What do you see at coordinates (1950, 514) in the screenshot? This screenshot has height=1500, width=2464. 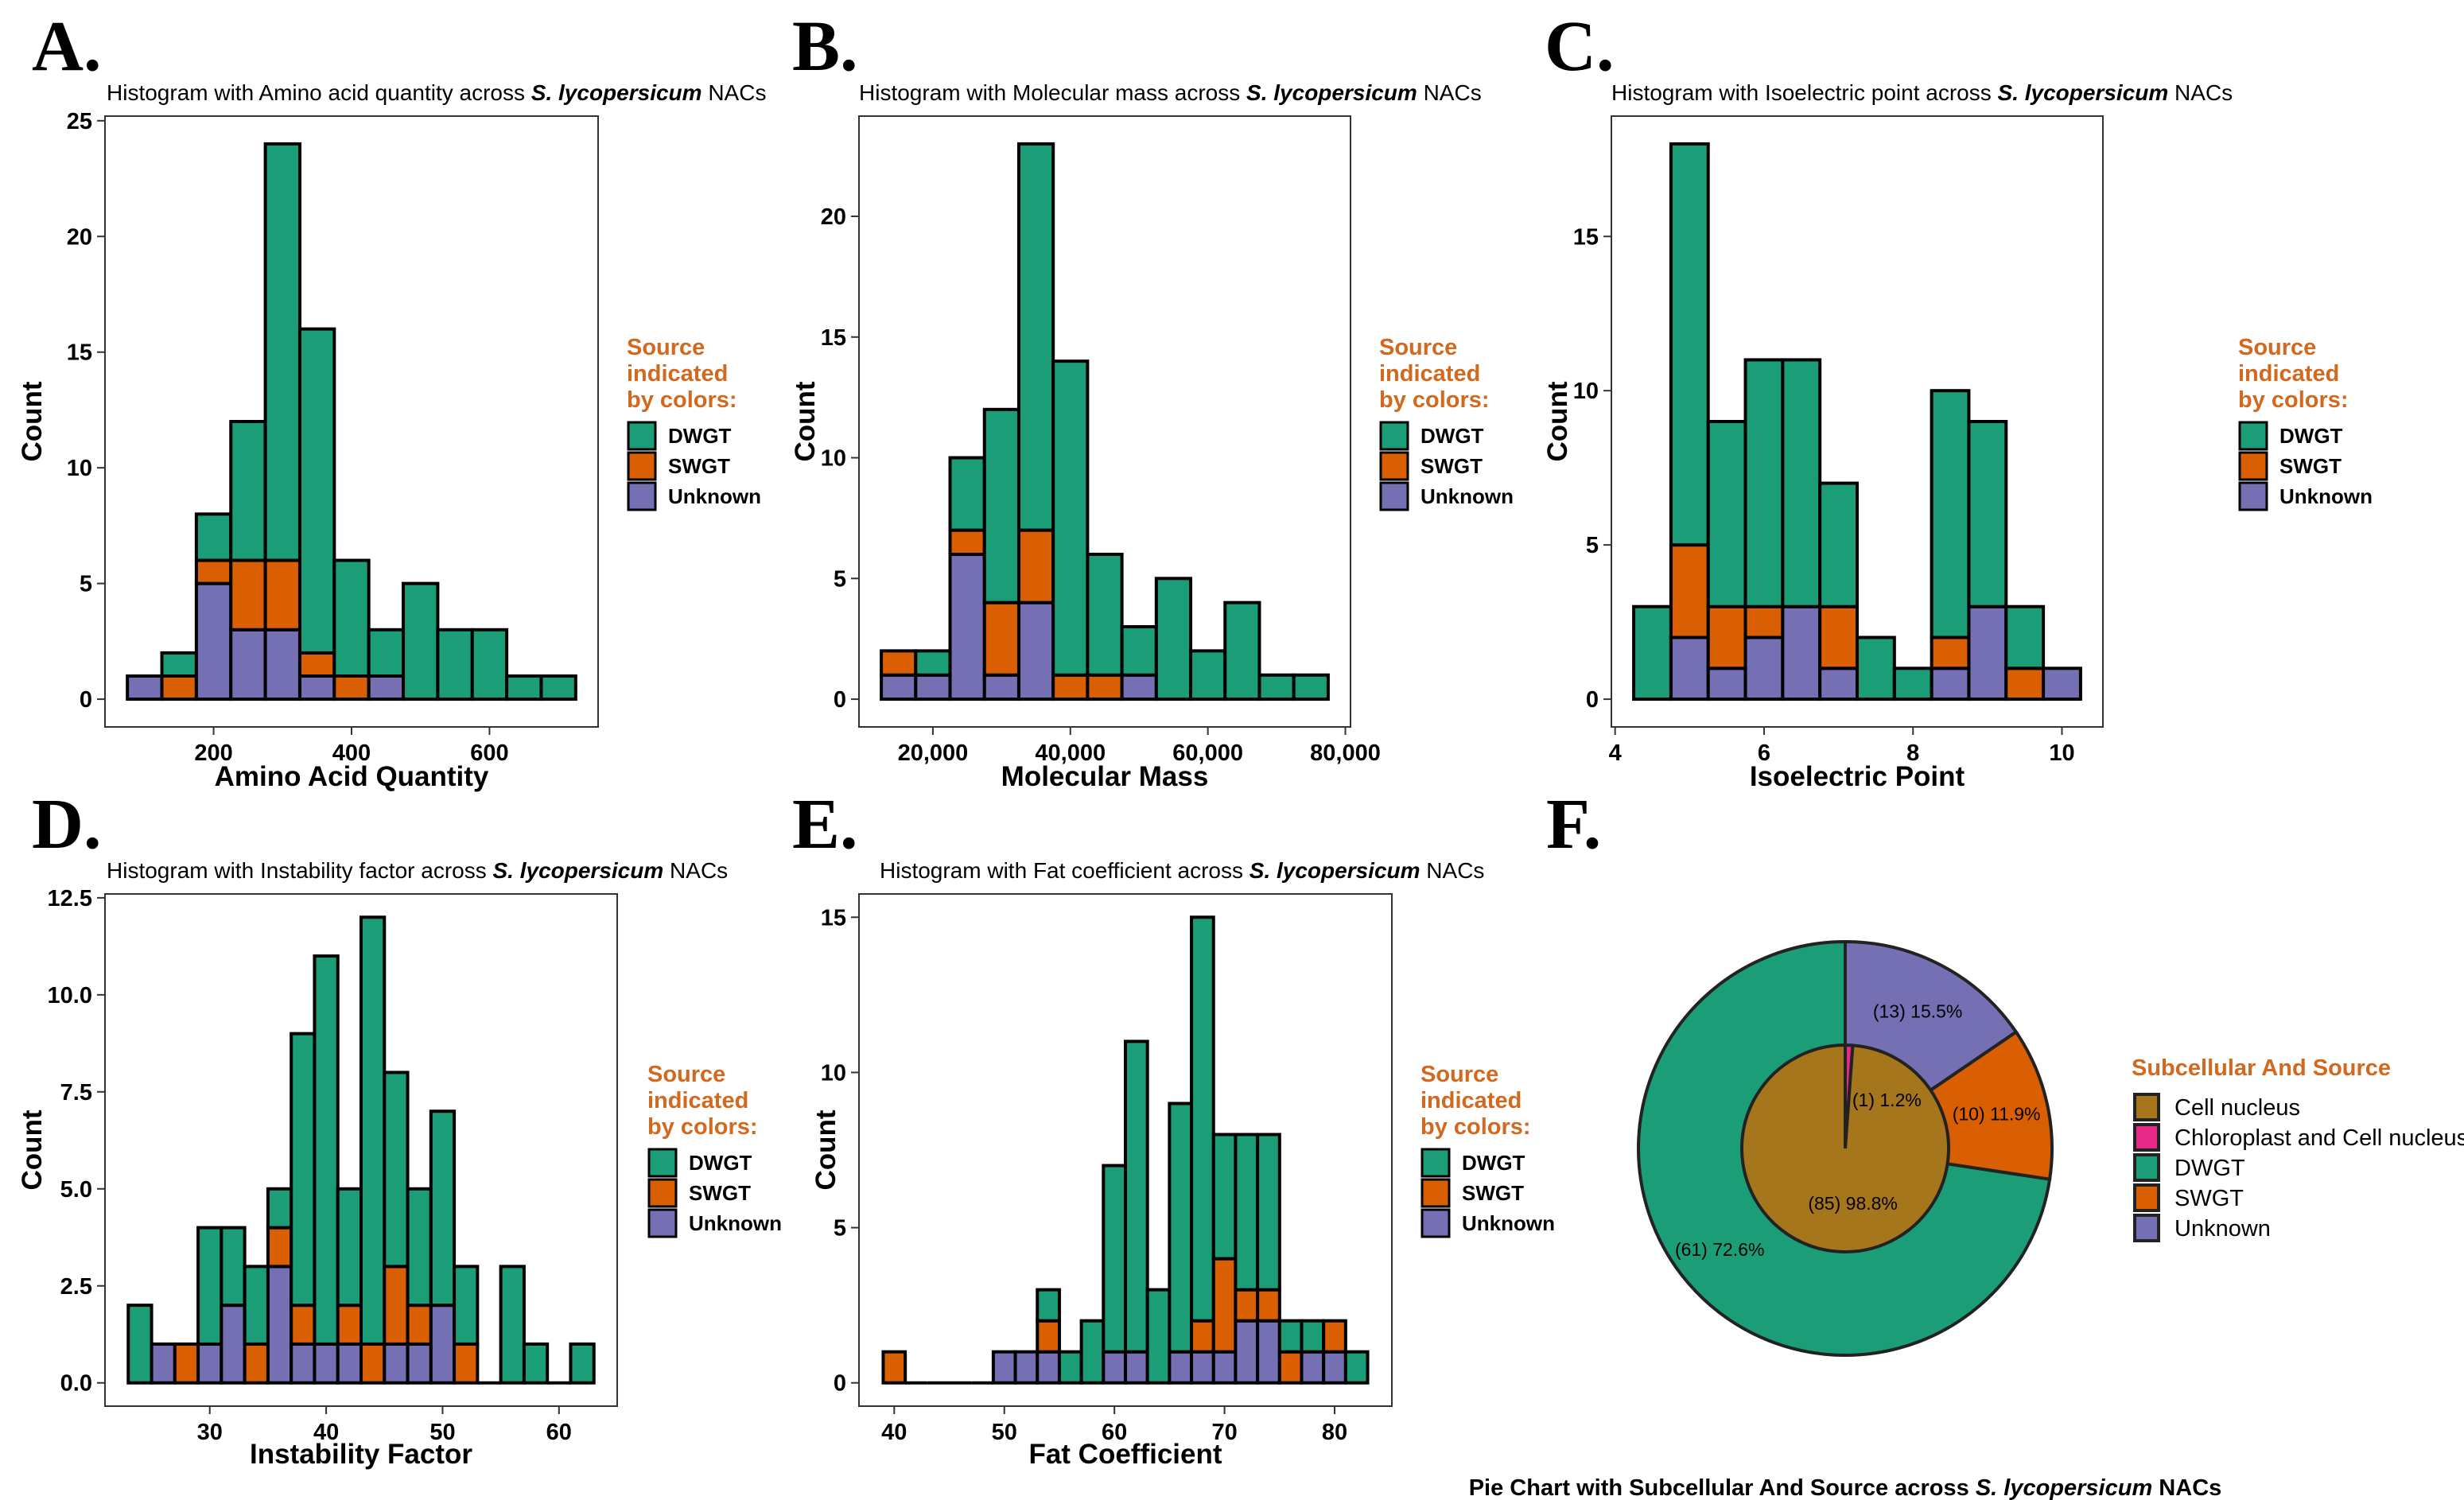 I see `bar-dwgt-8.5` at bounding box center [1950, 514].